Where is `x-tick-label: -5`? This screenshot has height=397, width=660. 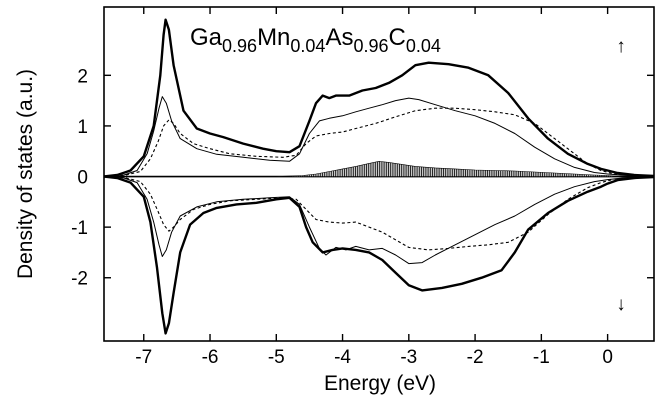
x-tick-label: -5 is located at coordinates (276, 357).